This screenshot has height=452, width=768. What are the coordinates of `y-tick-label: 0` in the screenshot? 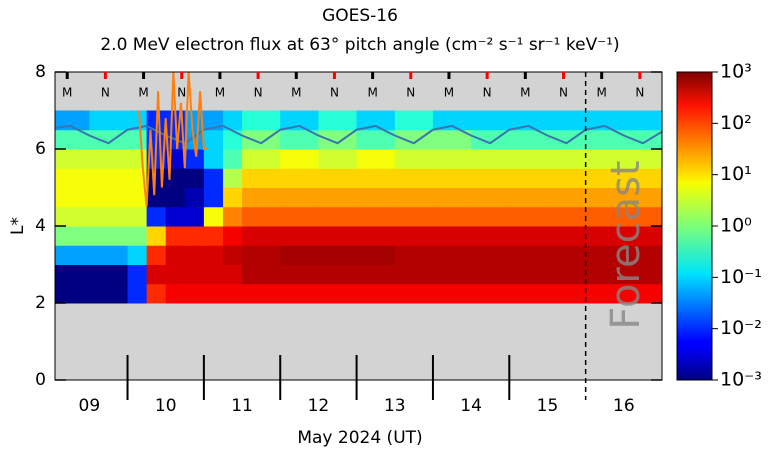 It's located at (40, 380).